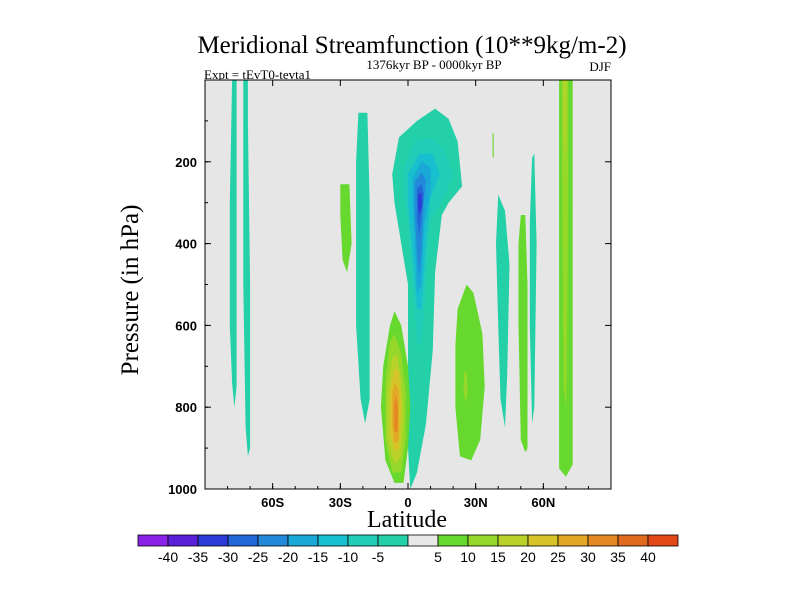 This screenshot has height=600, width=800. What do you see at coordinates (648, 557) in the screenshot?
I see `colorbar-label: 40` at bounding box center [648, 557].